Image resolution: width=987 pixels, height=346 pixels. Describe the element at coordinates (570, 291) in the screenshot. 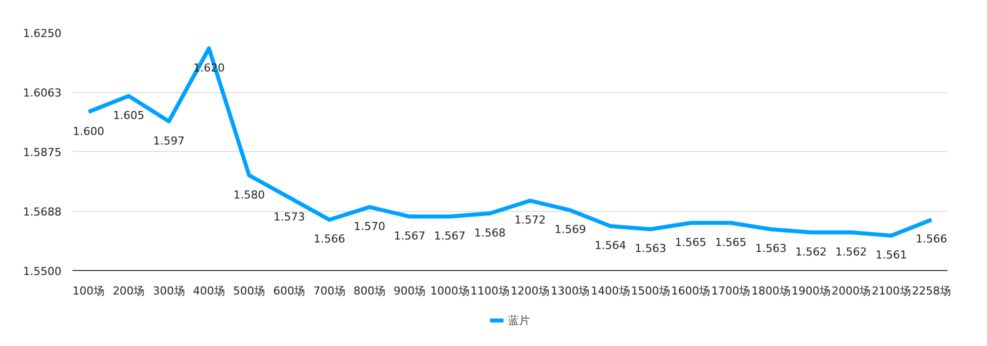

I see `x-tick-label: 1300场` at that location.